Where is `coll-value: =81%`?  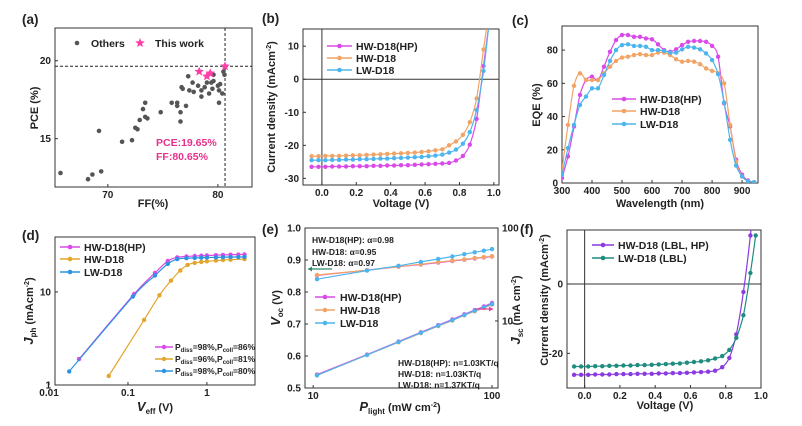
coll-value: =81% is located at coordinates (244, 359).